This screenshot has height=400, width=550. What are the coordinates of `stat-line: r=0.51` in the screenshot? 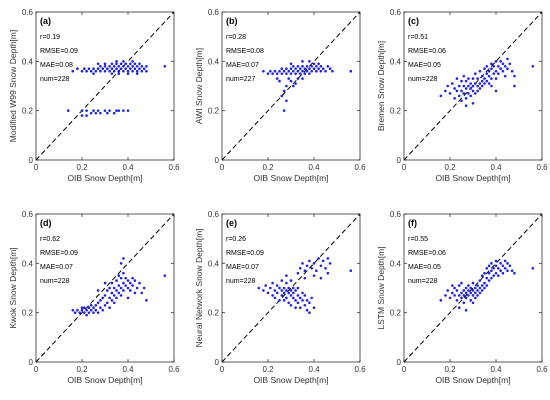 It's located at (418, 37).